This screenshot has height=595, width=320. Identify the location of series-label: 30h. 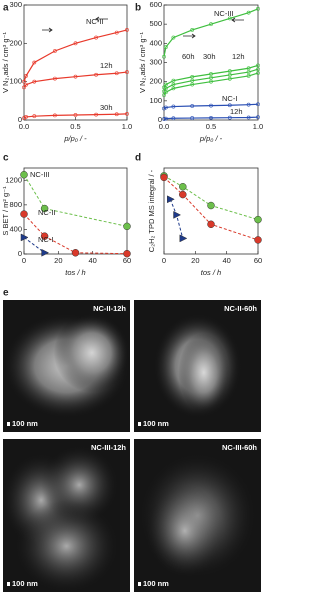
(209, 56).